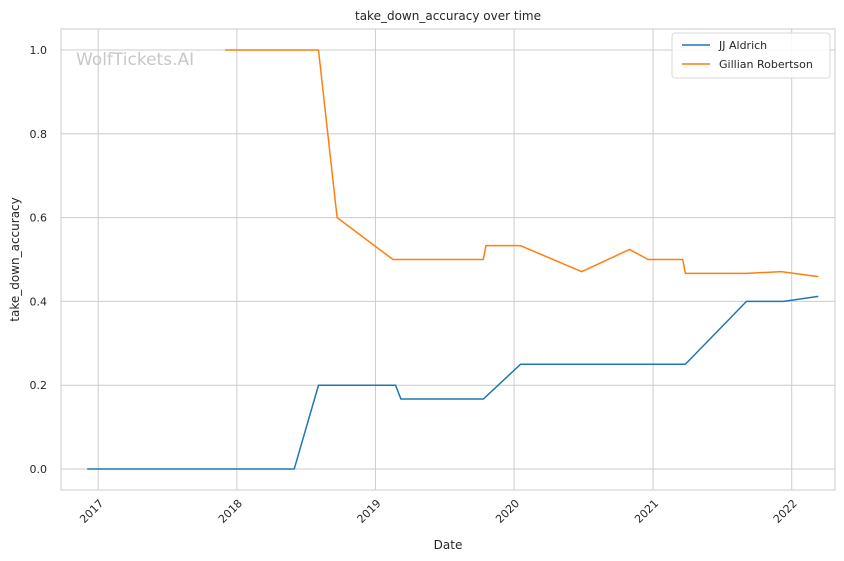 The width and height of the screenshot is (844, 561). What do you see at coordinates (91, 511) in the screenshot?
I see `x-tick-label: 2017` at bounding box center [91, 511].